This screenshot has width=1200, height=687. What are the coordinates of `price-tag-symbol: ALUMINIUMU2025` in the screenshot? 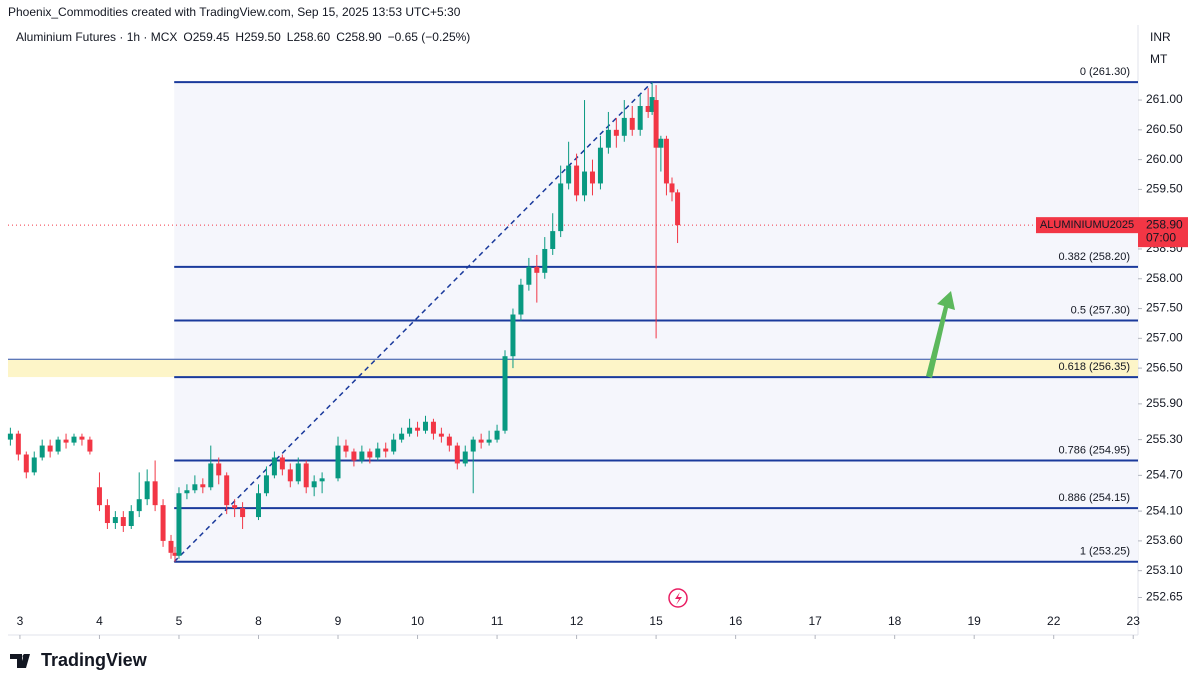 It's located at (1087, 225).